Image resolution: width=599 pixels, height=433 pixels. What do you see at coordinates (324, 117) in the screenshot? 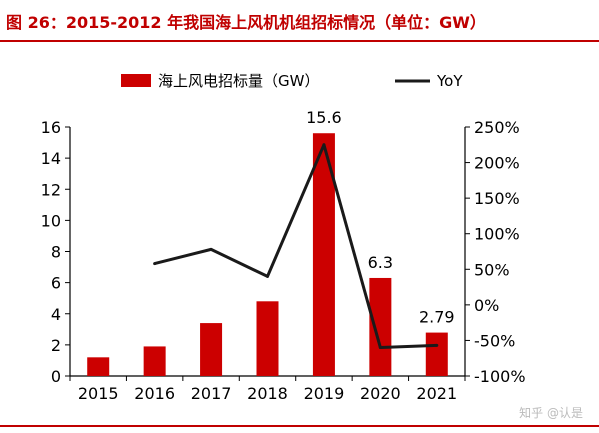
I see `bar-data-label: 15.6` at bounding box center [324, 117].